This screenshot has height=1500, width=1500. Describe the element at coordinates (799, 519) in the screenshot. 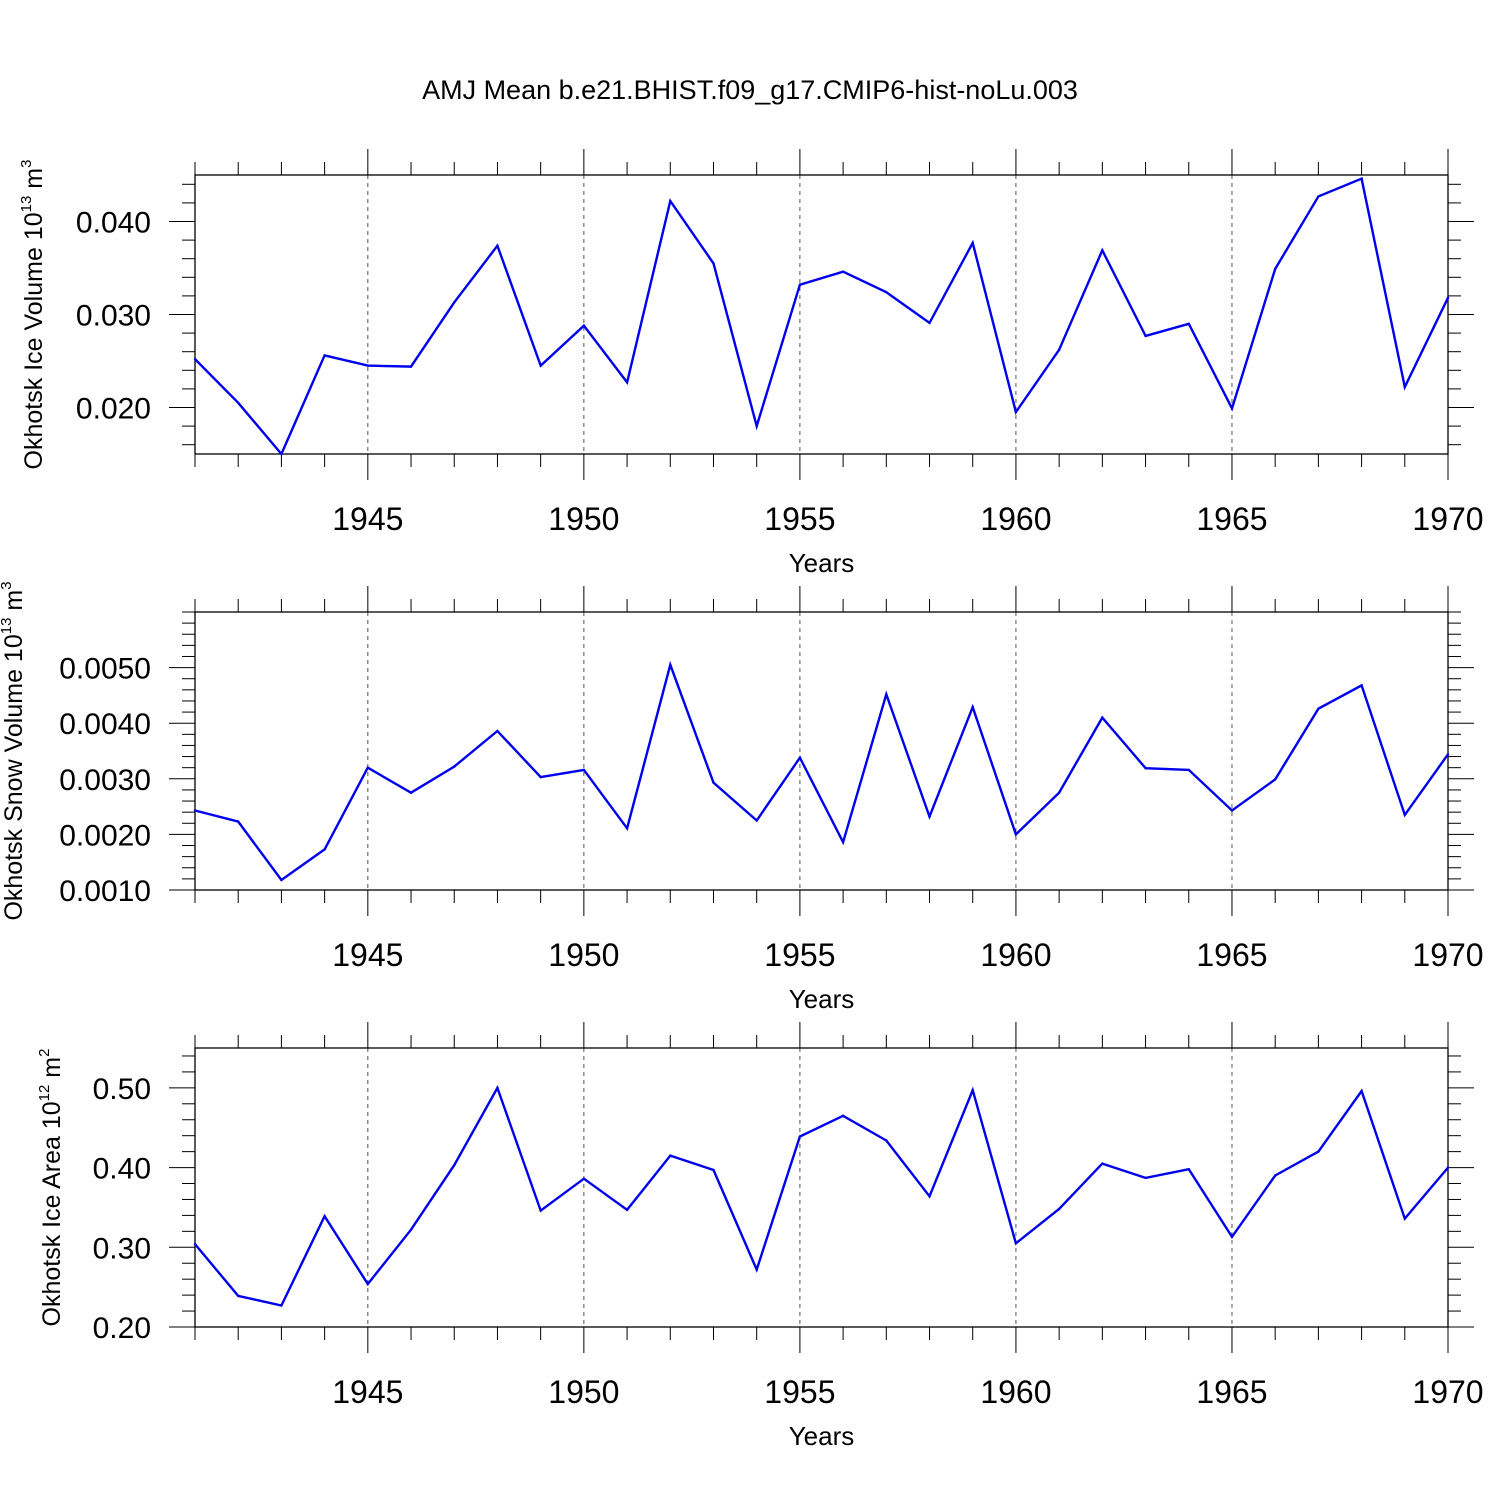

I see `panel-1-x-tick-label: 1955` at that location.